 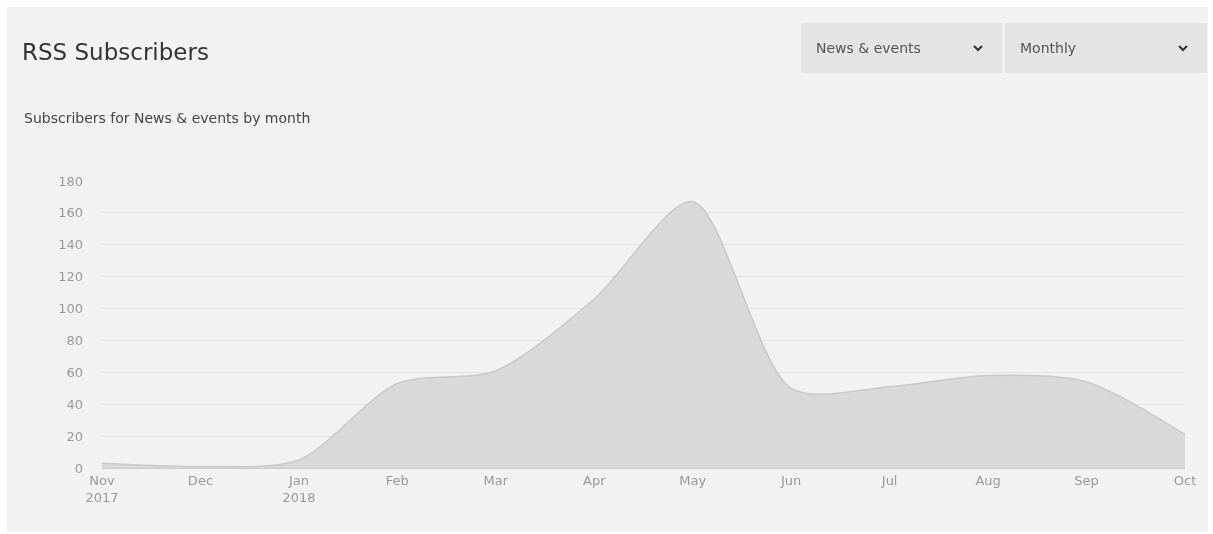 I want to click on chart-title: RSS Subscribers, so click(x=115, y=52).